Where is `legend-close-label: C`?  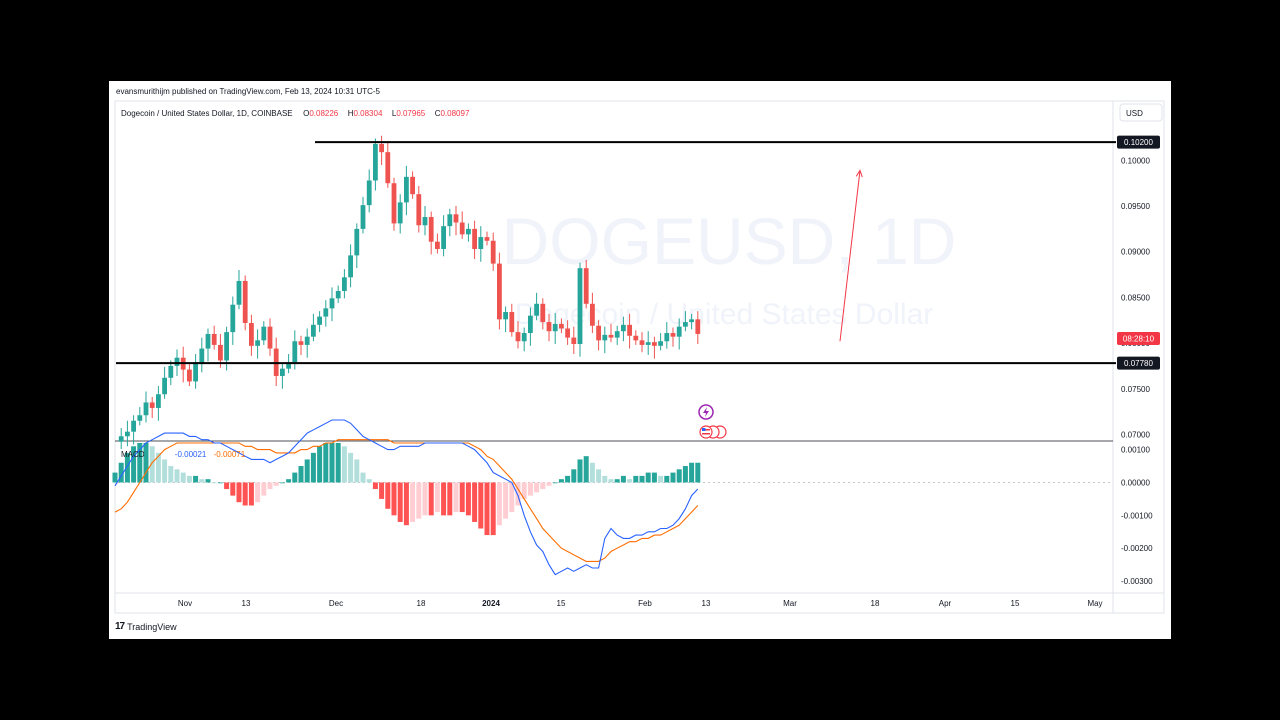 legend-close-label: C is located at coordinates (438, 113).